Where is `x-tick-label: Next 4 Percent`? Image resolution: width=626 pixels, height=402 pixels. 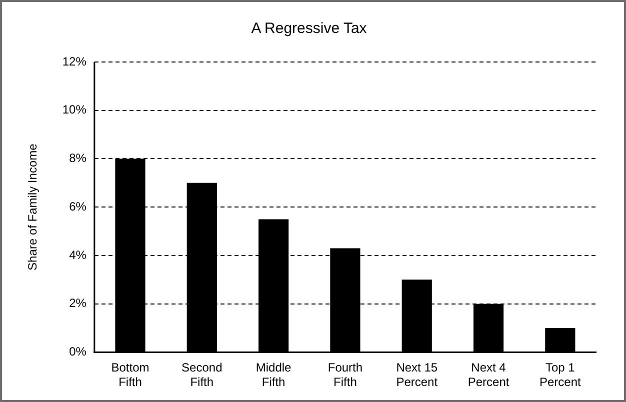 x-tick-label: Next 4 Percent is located at coordinates (489, 375).